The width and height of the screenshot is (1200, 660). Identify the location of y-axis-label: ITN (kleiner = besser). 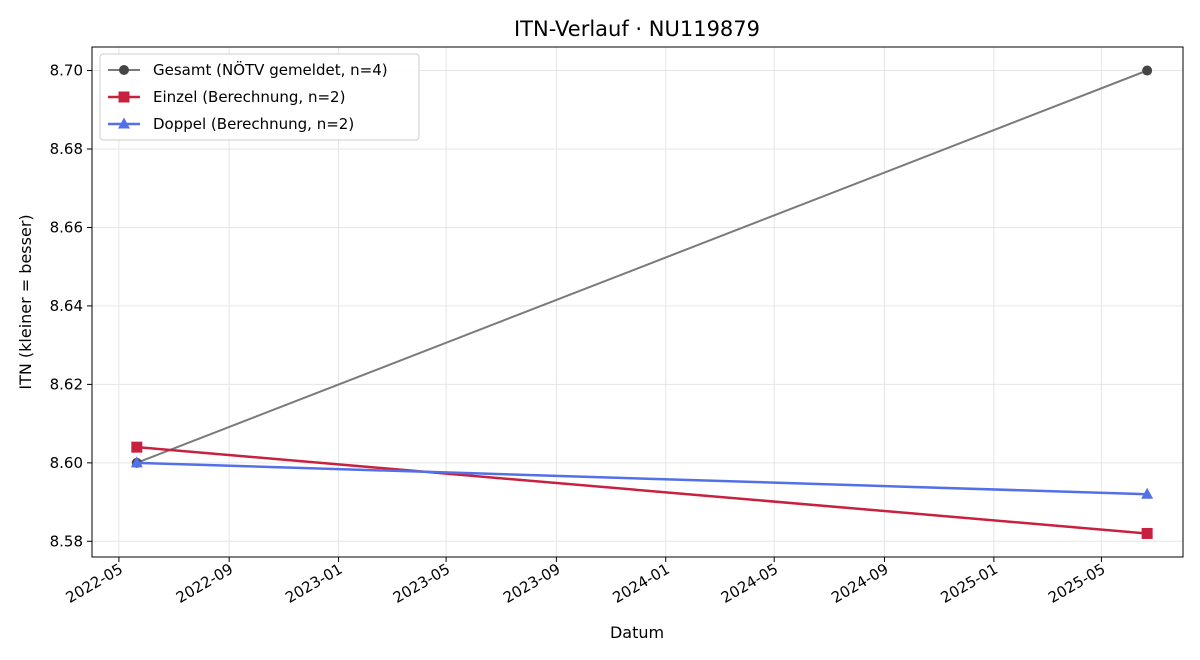
(25, 301).